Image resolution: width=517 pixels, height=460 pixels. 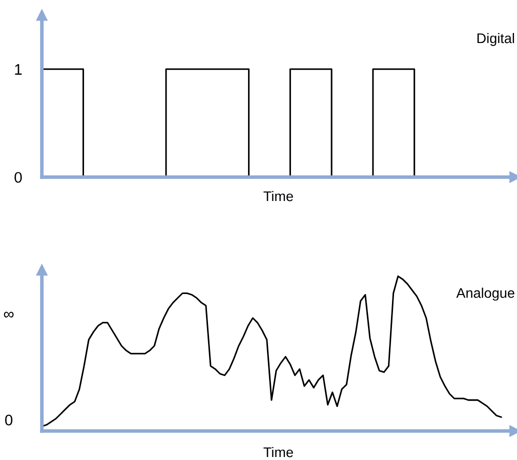 What do you see at coordinates (8, 420) in the screenshot?
I see `text: 0` at bounding box center [8, 420].